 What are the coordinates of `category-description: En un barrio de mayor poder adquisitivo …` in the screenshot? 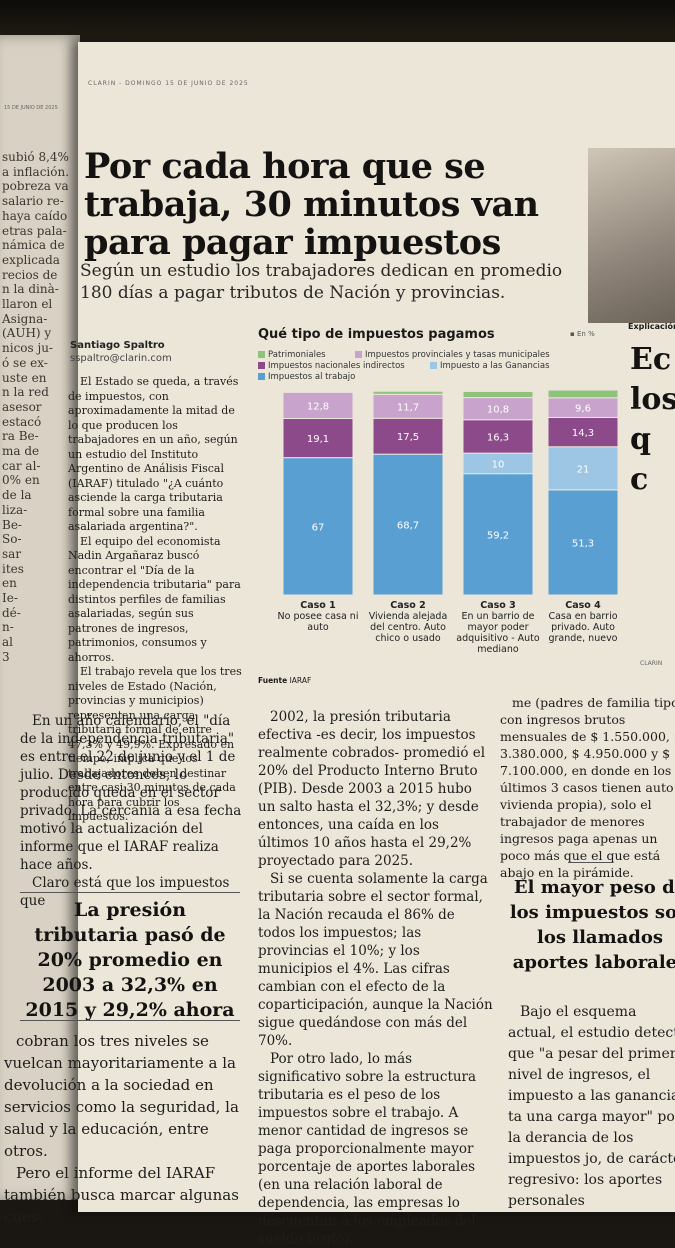 It's located at (498, 633).